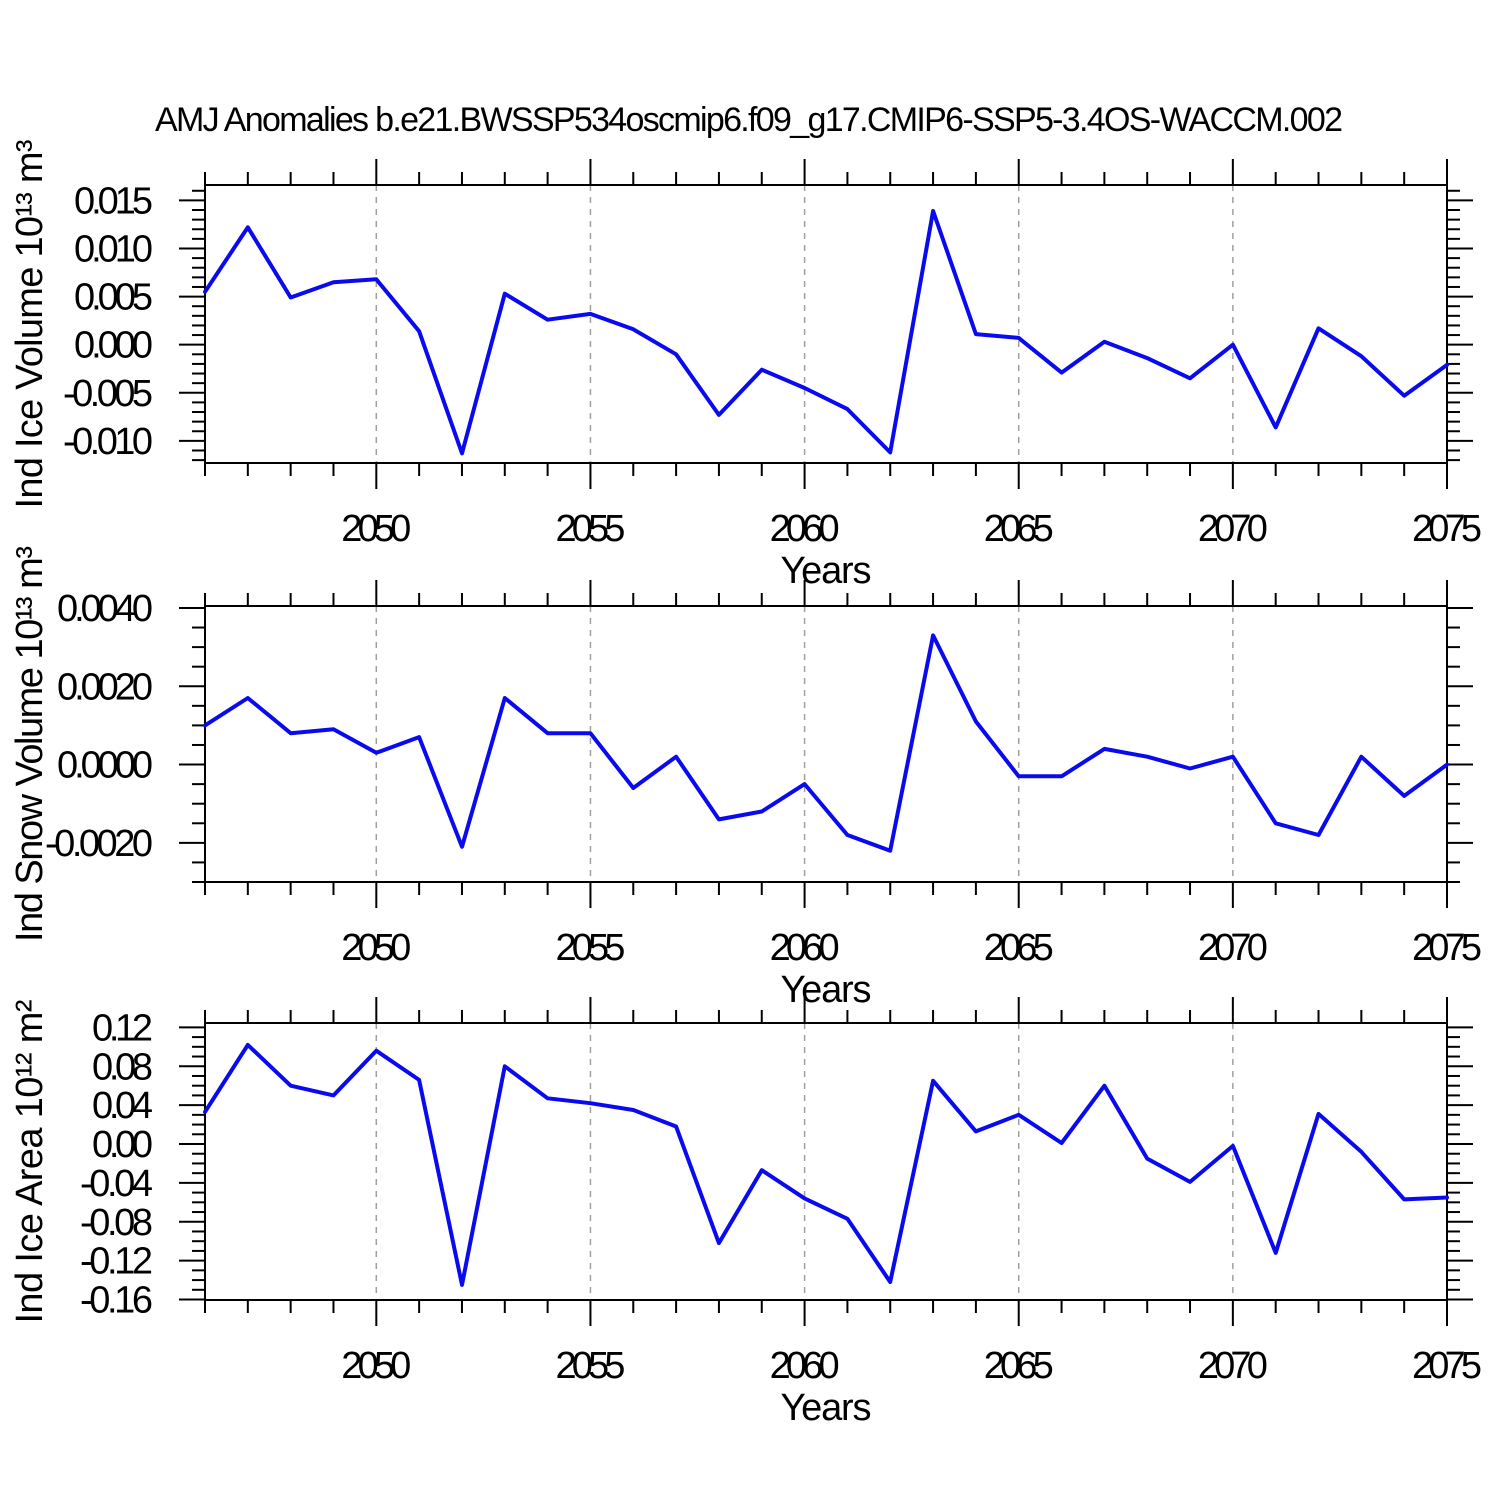  What do you see at coordinates (113, 298) in the screenshot?
I see `y-tick-label: 0.005` at bounding box center [113, 298].